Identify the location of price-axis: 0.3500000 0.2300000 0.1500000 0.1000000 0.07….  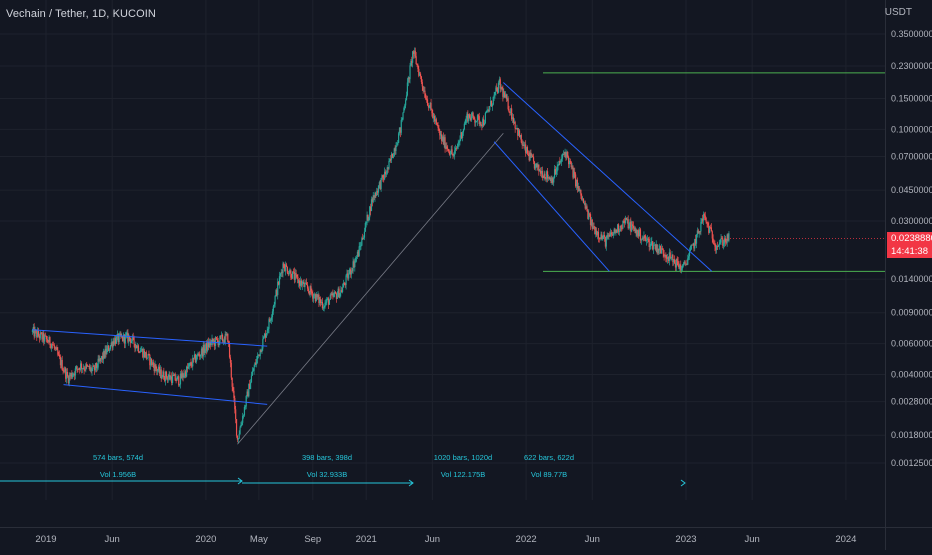
(911, 248).